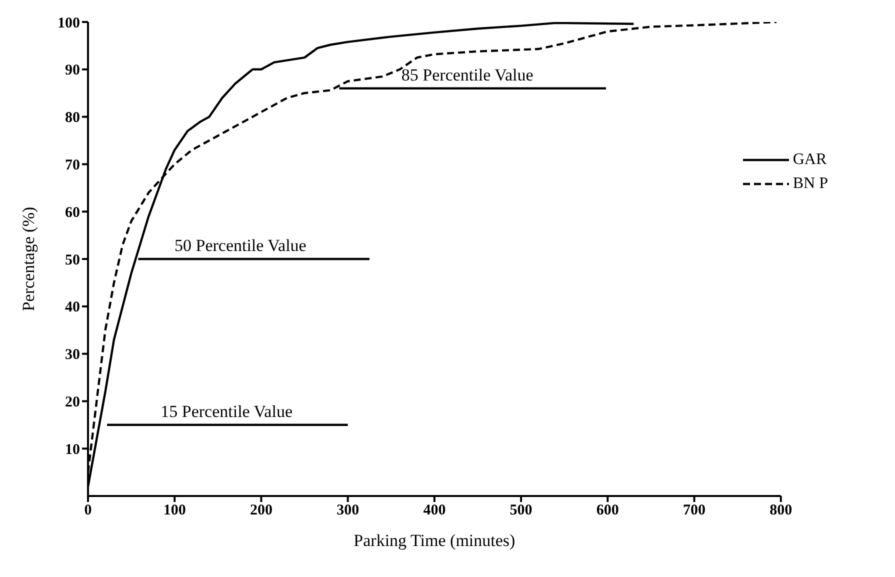 This screenshot has height=577, width=895. Describe the element at coordinates (72, 118) in the screenshot. I see `y-tick-label: 80` at that location.